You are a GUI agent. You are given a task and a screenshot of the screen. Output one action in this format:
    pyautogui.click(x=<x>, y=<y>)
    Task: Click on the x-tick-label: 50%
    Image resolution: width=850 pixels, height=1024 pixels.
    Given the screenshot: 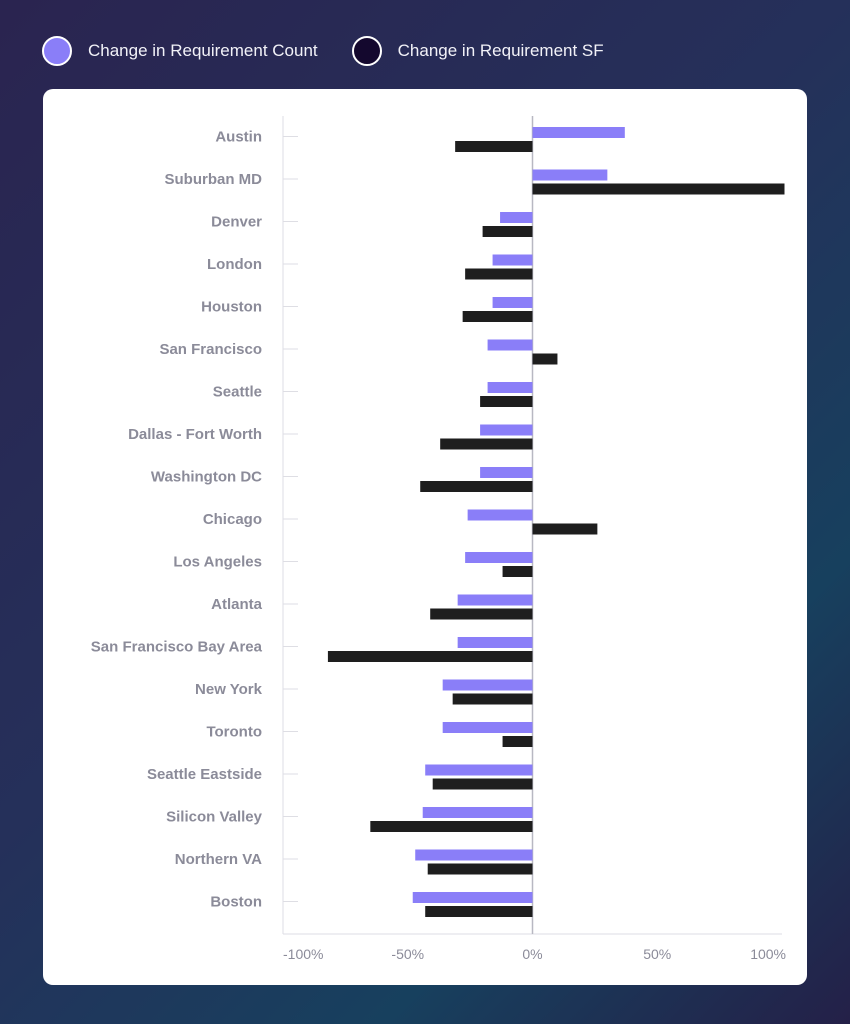 What is the action you would take?
    pyautogui.click(x=657, y=954)
    